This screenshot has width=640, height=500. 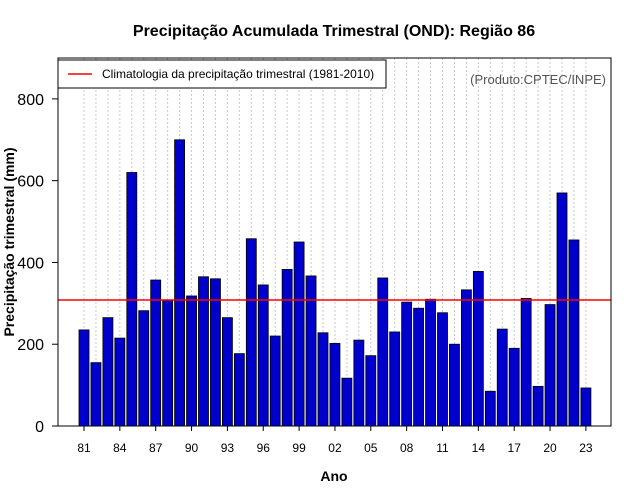 What do you see at coordinates (120, 382) in the screenshot?
I see `bar-1984` at bounding box center [120, 382].